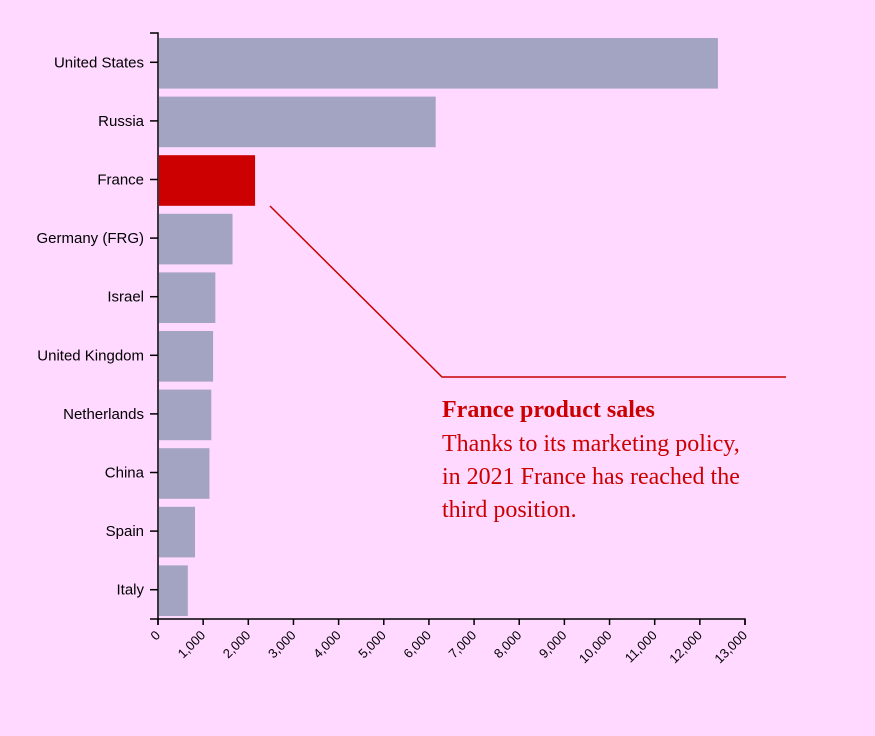 Image resolution: width=875 pixels, height=736 pixels. Describe the element at coordinates (125, 297) in the screenshot. I see `y-tick-label: Israel` at that location.